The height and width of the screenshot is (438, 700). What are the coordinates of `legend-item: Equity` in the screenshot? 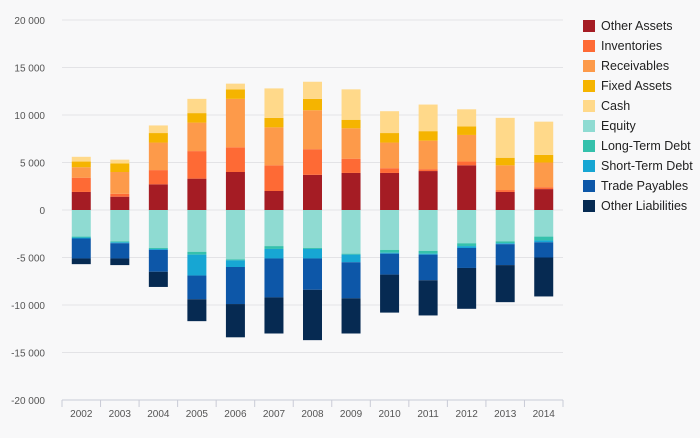 It's located at (638, 126).